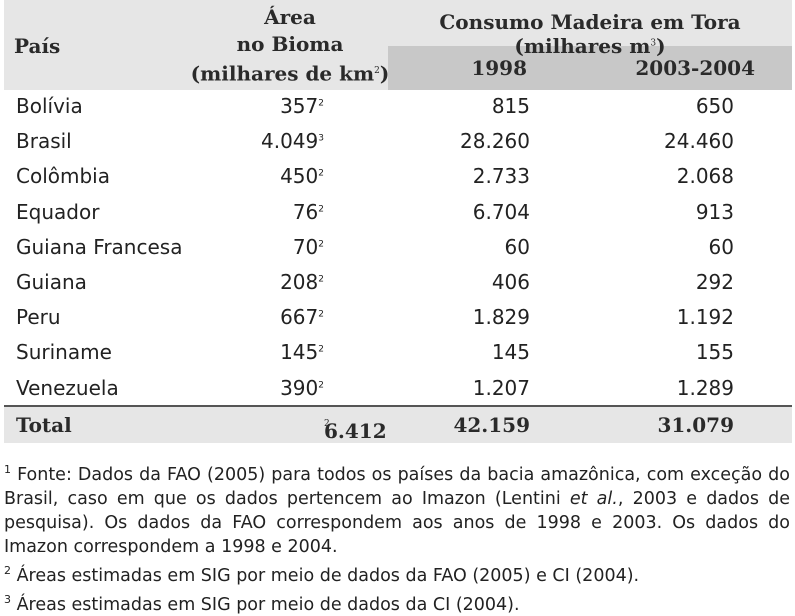 The image size is (795, 616). I want to click on table-row: Brasil 4.0493 28.260 24.460, so click(398, 142).